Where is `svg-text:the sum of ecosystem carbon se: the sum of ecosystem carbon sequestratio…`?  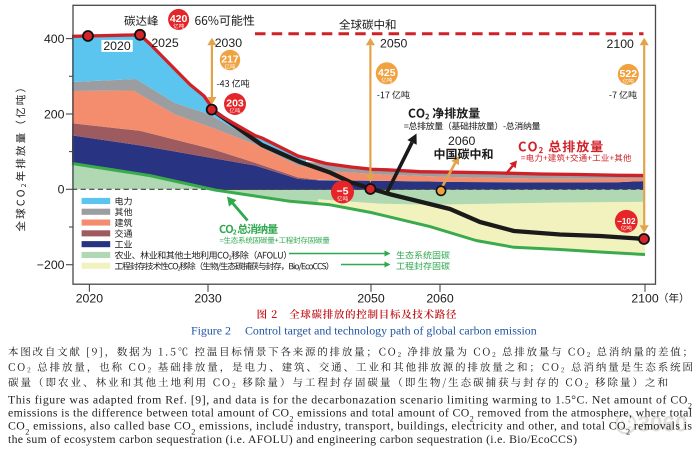 svg-text:the sum of ecosystem carbon se: the sum of ecosystem carbon sequestratio… is located at coordinates (292, 439).